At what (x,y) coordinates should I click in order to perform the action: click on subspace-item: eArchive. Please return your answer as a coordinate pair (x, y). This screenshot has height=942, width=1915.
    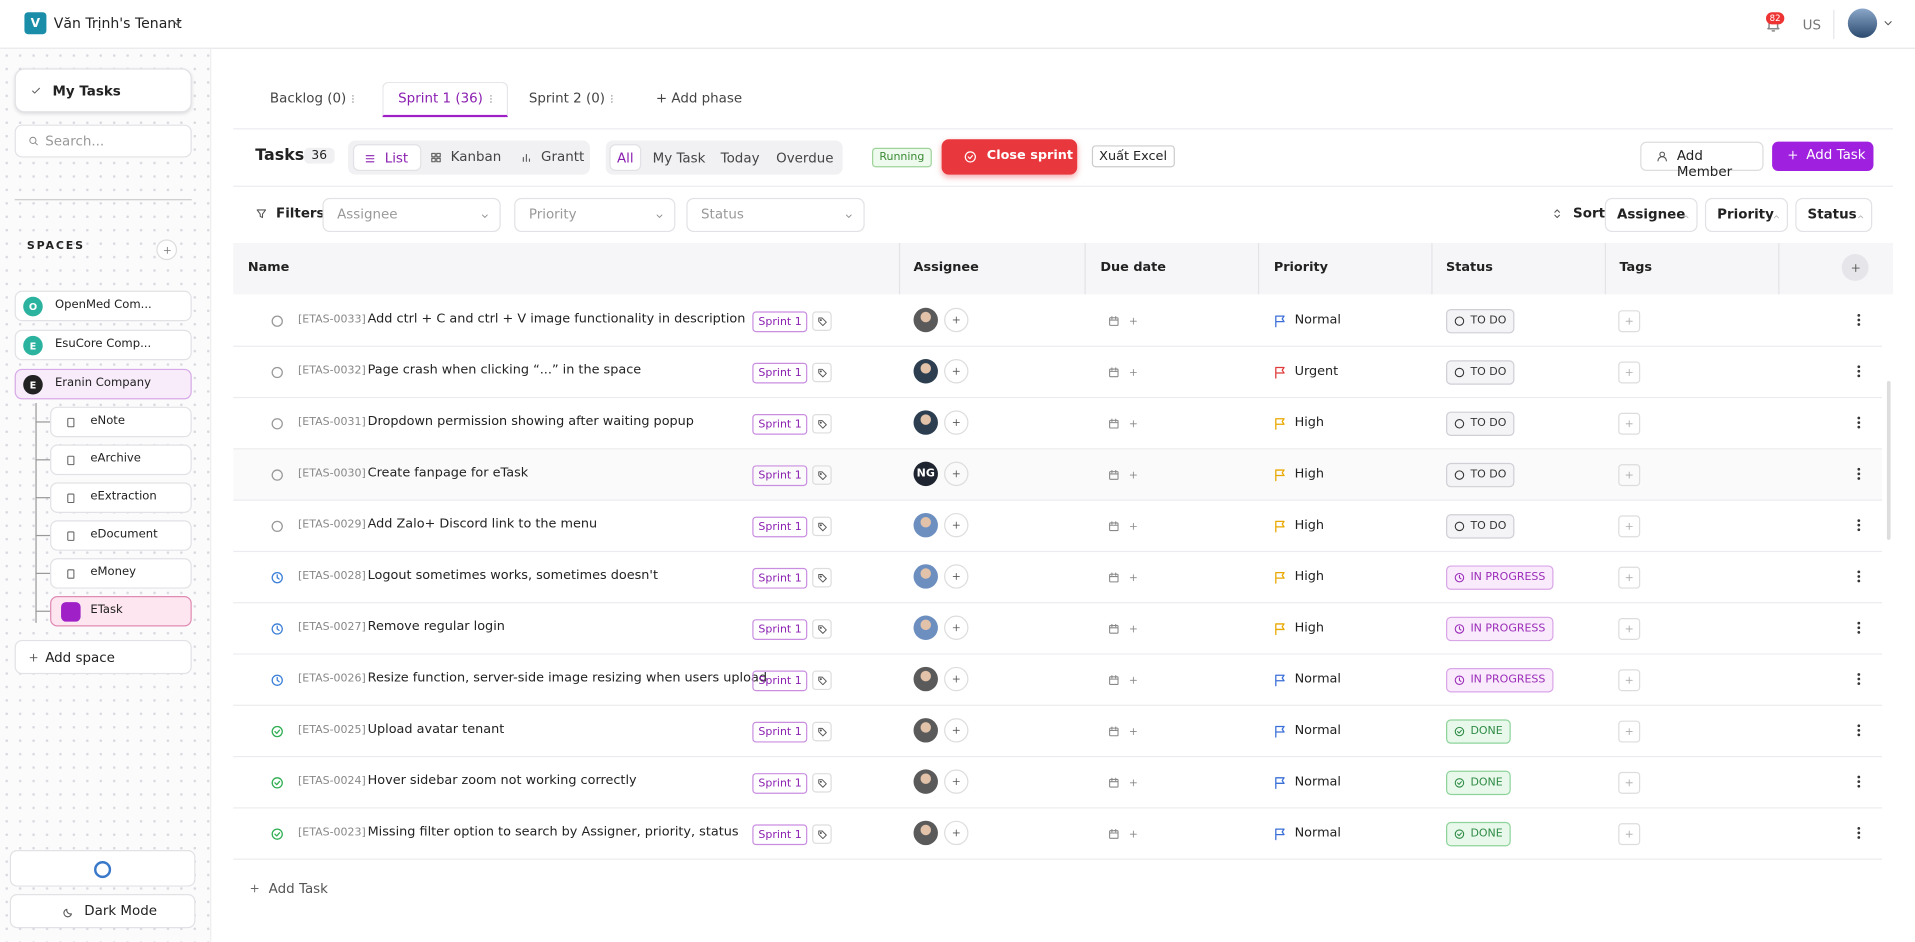
    Looking at the image, I should click on (121, 460).